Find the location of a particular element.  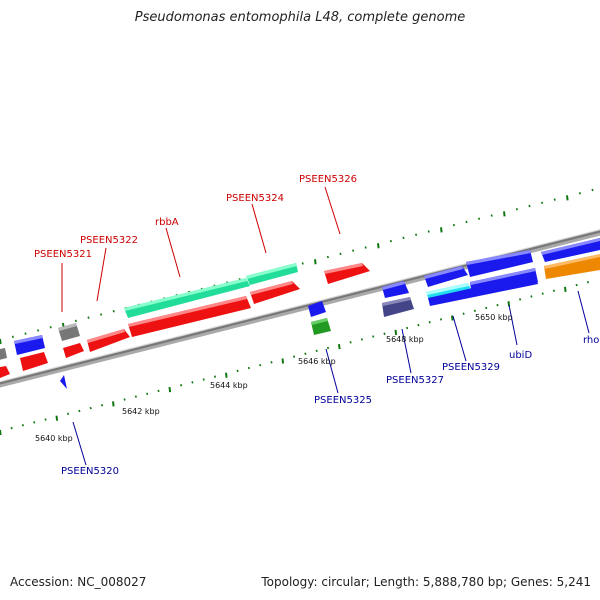

gene-feature-blue-ubiD is located at coordinates (483, 287).